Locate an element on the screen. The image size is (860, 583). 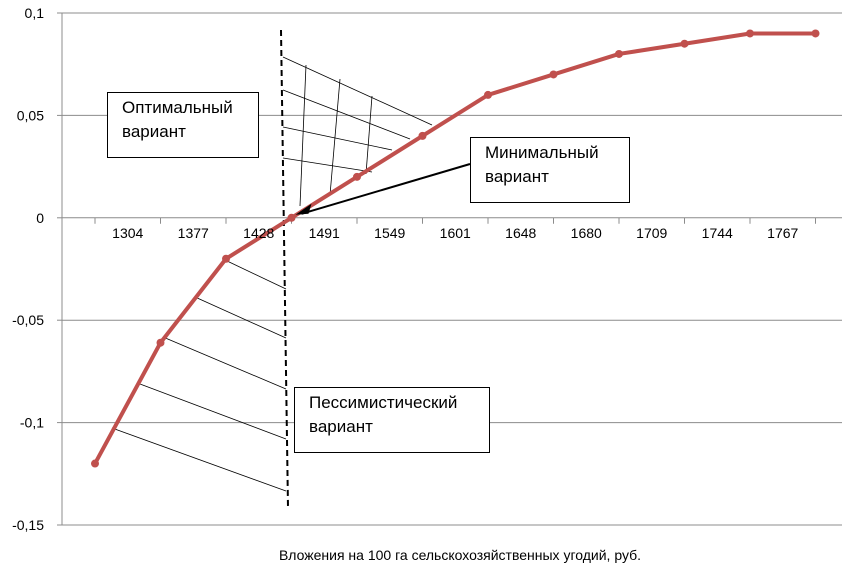
annotation-optimal: Оптимальный вариант is located at coordinates (183, 125).